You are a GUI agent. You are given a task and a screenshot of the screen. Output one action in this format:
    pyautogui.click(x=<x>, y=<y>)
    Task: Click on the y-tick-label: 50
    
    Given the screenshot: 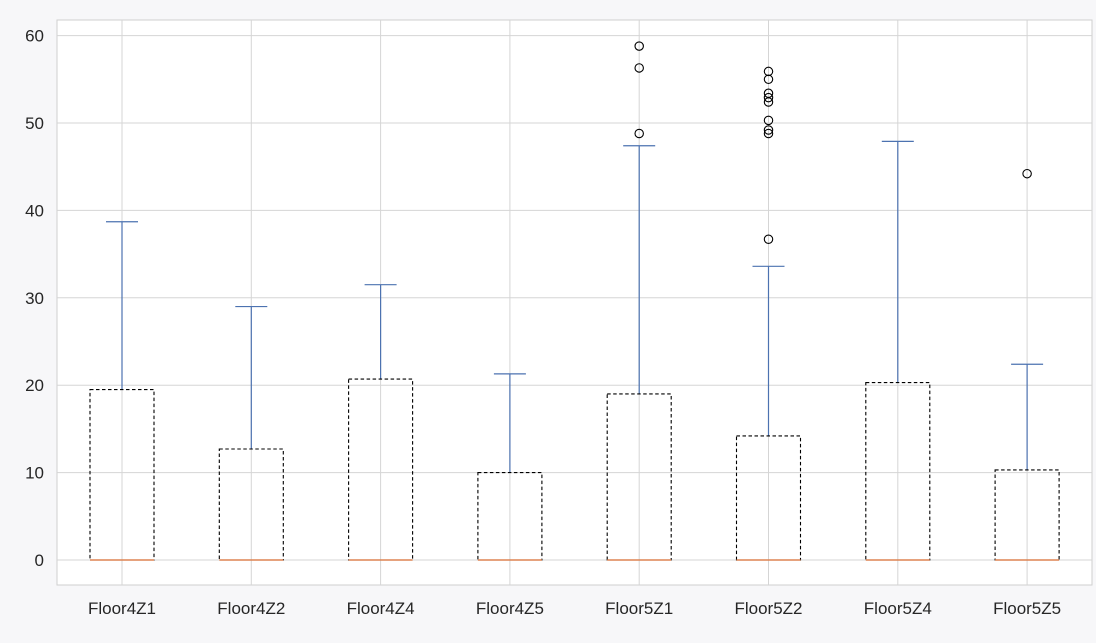 What is the action you would take?
    pyautogui.click(x=34, y=123)
    